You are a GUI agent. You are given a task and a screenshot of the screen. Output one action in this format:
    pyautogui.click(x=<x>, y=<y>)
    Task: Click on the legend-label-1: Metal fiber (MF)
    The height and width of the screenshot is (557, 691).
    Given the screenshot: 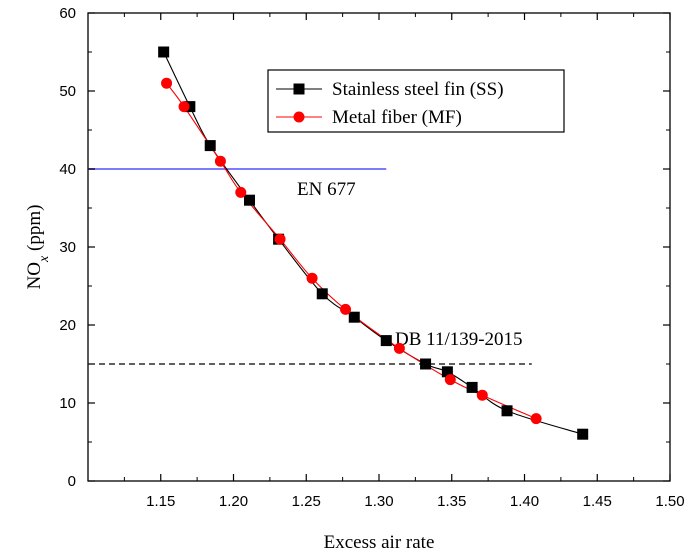 What is the action you would take?
    pyautogui.click(x=397, y=117)
    